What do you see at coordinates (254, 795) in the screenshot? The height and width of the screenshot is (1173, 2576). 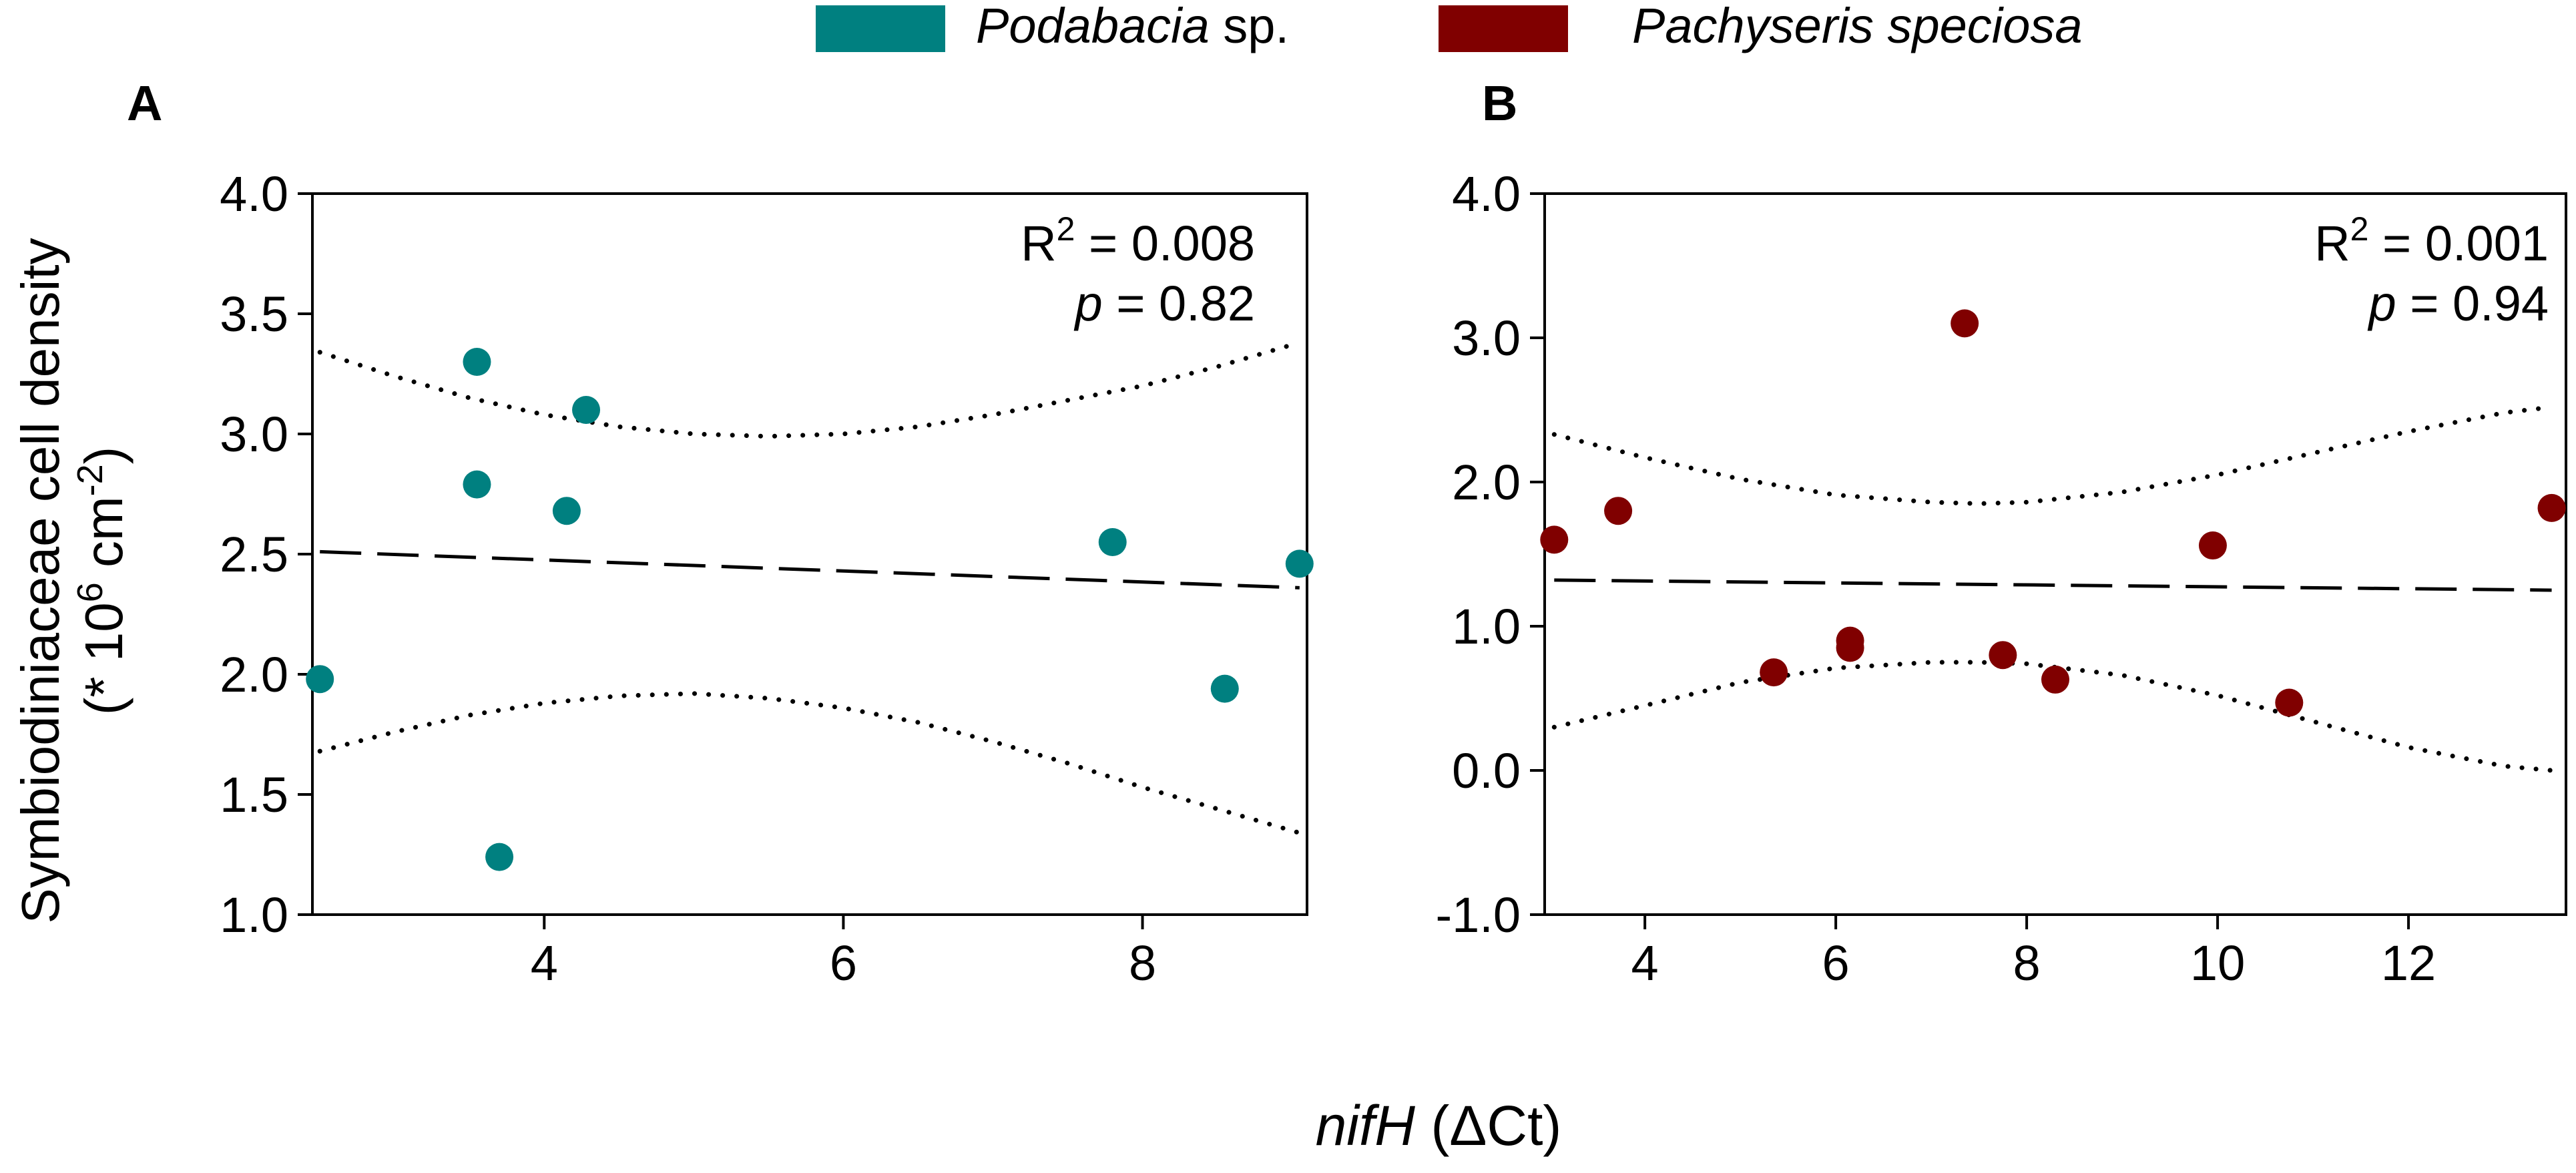 I see `y-tick-label: 1.5` at bounding box center [254, 795].